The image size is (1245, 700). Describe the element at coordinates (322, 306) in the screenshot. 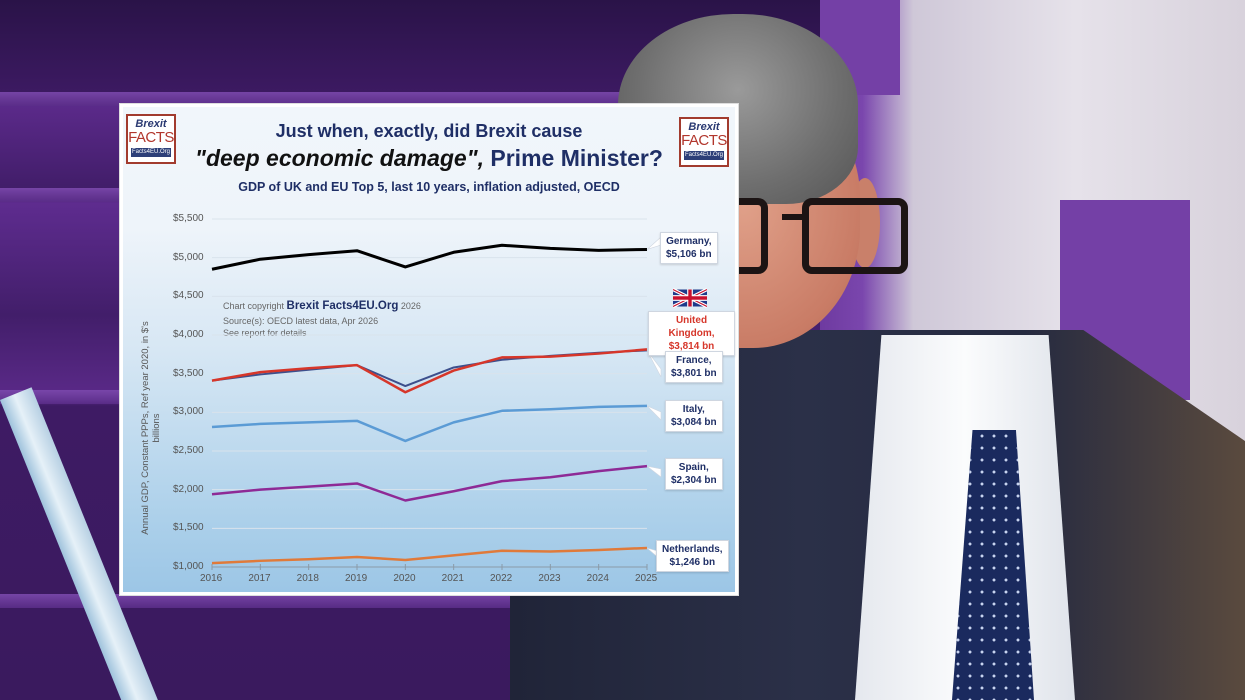

I see `copyright-note: Chart copyright Brexit Facts4EU.Org 2026` at that location.